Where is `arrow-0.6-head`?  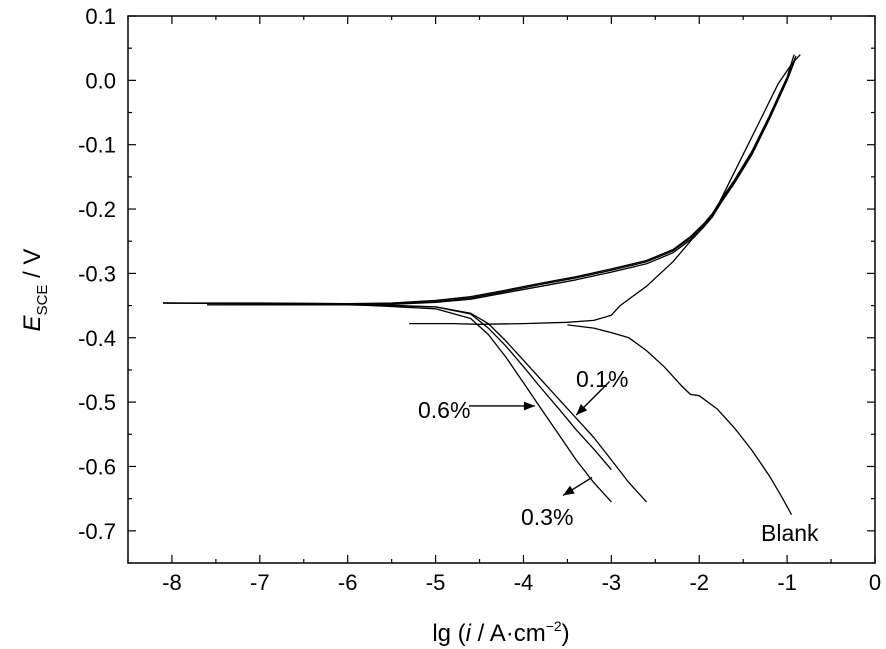 arrow-0.6-head is located at coordinates (529, 406).